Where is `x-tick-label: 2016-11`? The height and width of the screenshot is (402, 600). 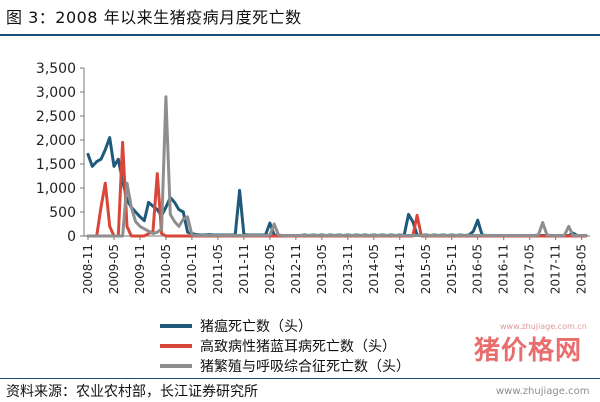 x-tick-label: 2016-11 is located at coordinates (504, 269).